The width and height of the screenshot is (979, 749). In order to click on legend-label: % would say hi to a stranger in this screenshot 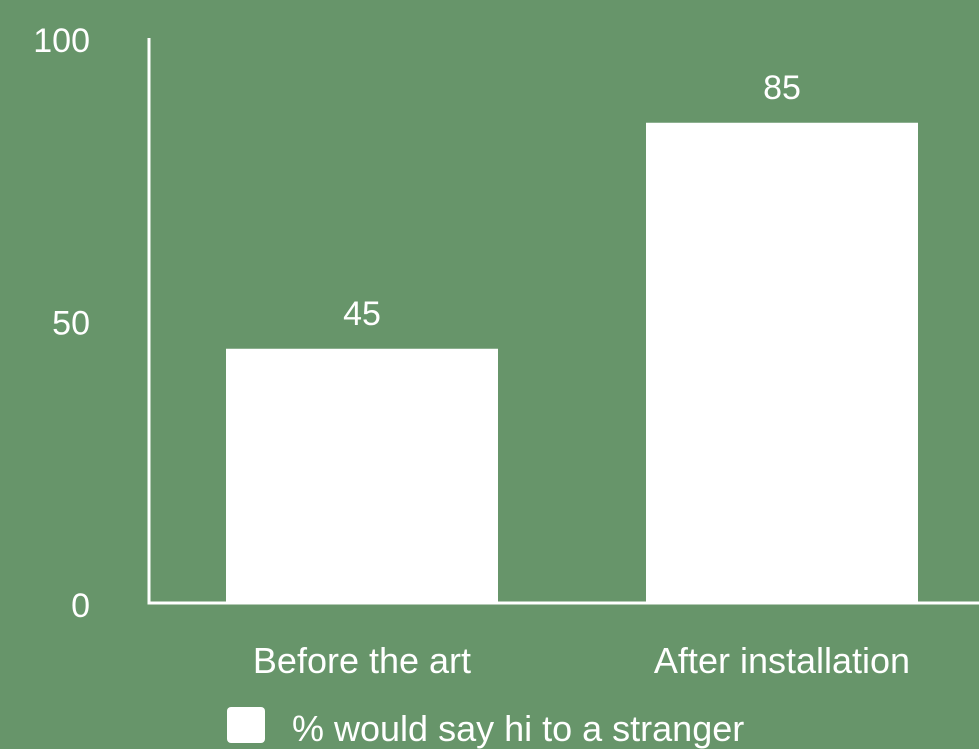, I will do `click(518, 728)`.